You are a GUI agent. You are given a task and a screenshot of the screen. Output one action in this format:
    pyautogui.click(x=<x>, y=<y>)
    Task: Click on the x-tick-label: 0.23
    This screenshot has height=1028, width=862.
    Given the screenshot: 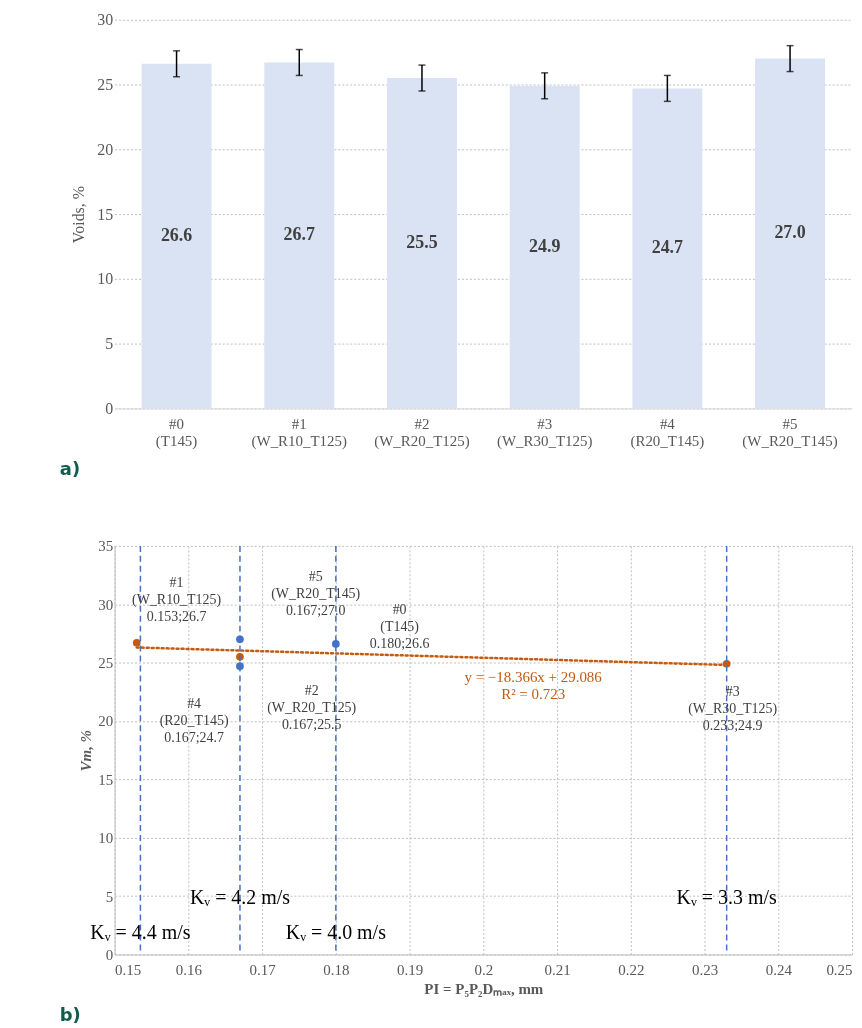 What is the action you would take?
    pyautogui.click(x=705, y=969)
    